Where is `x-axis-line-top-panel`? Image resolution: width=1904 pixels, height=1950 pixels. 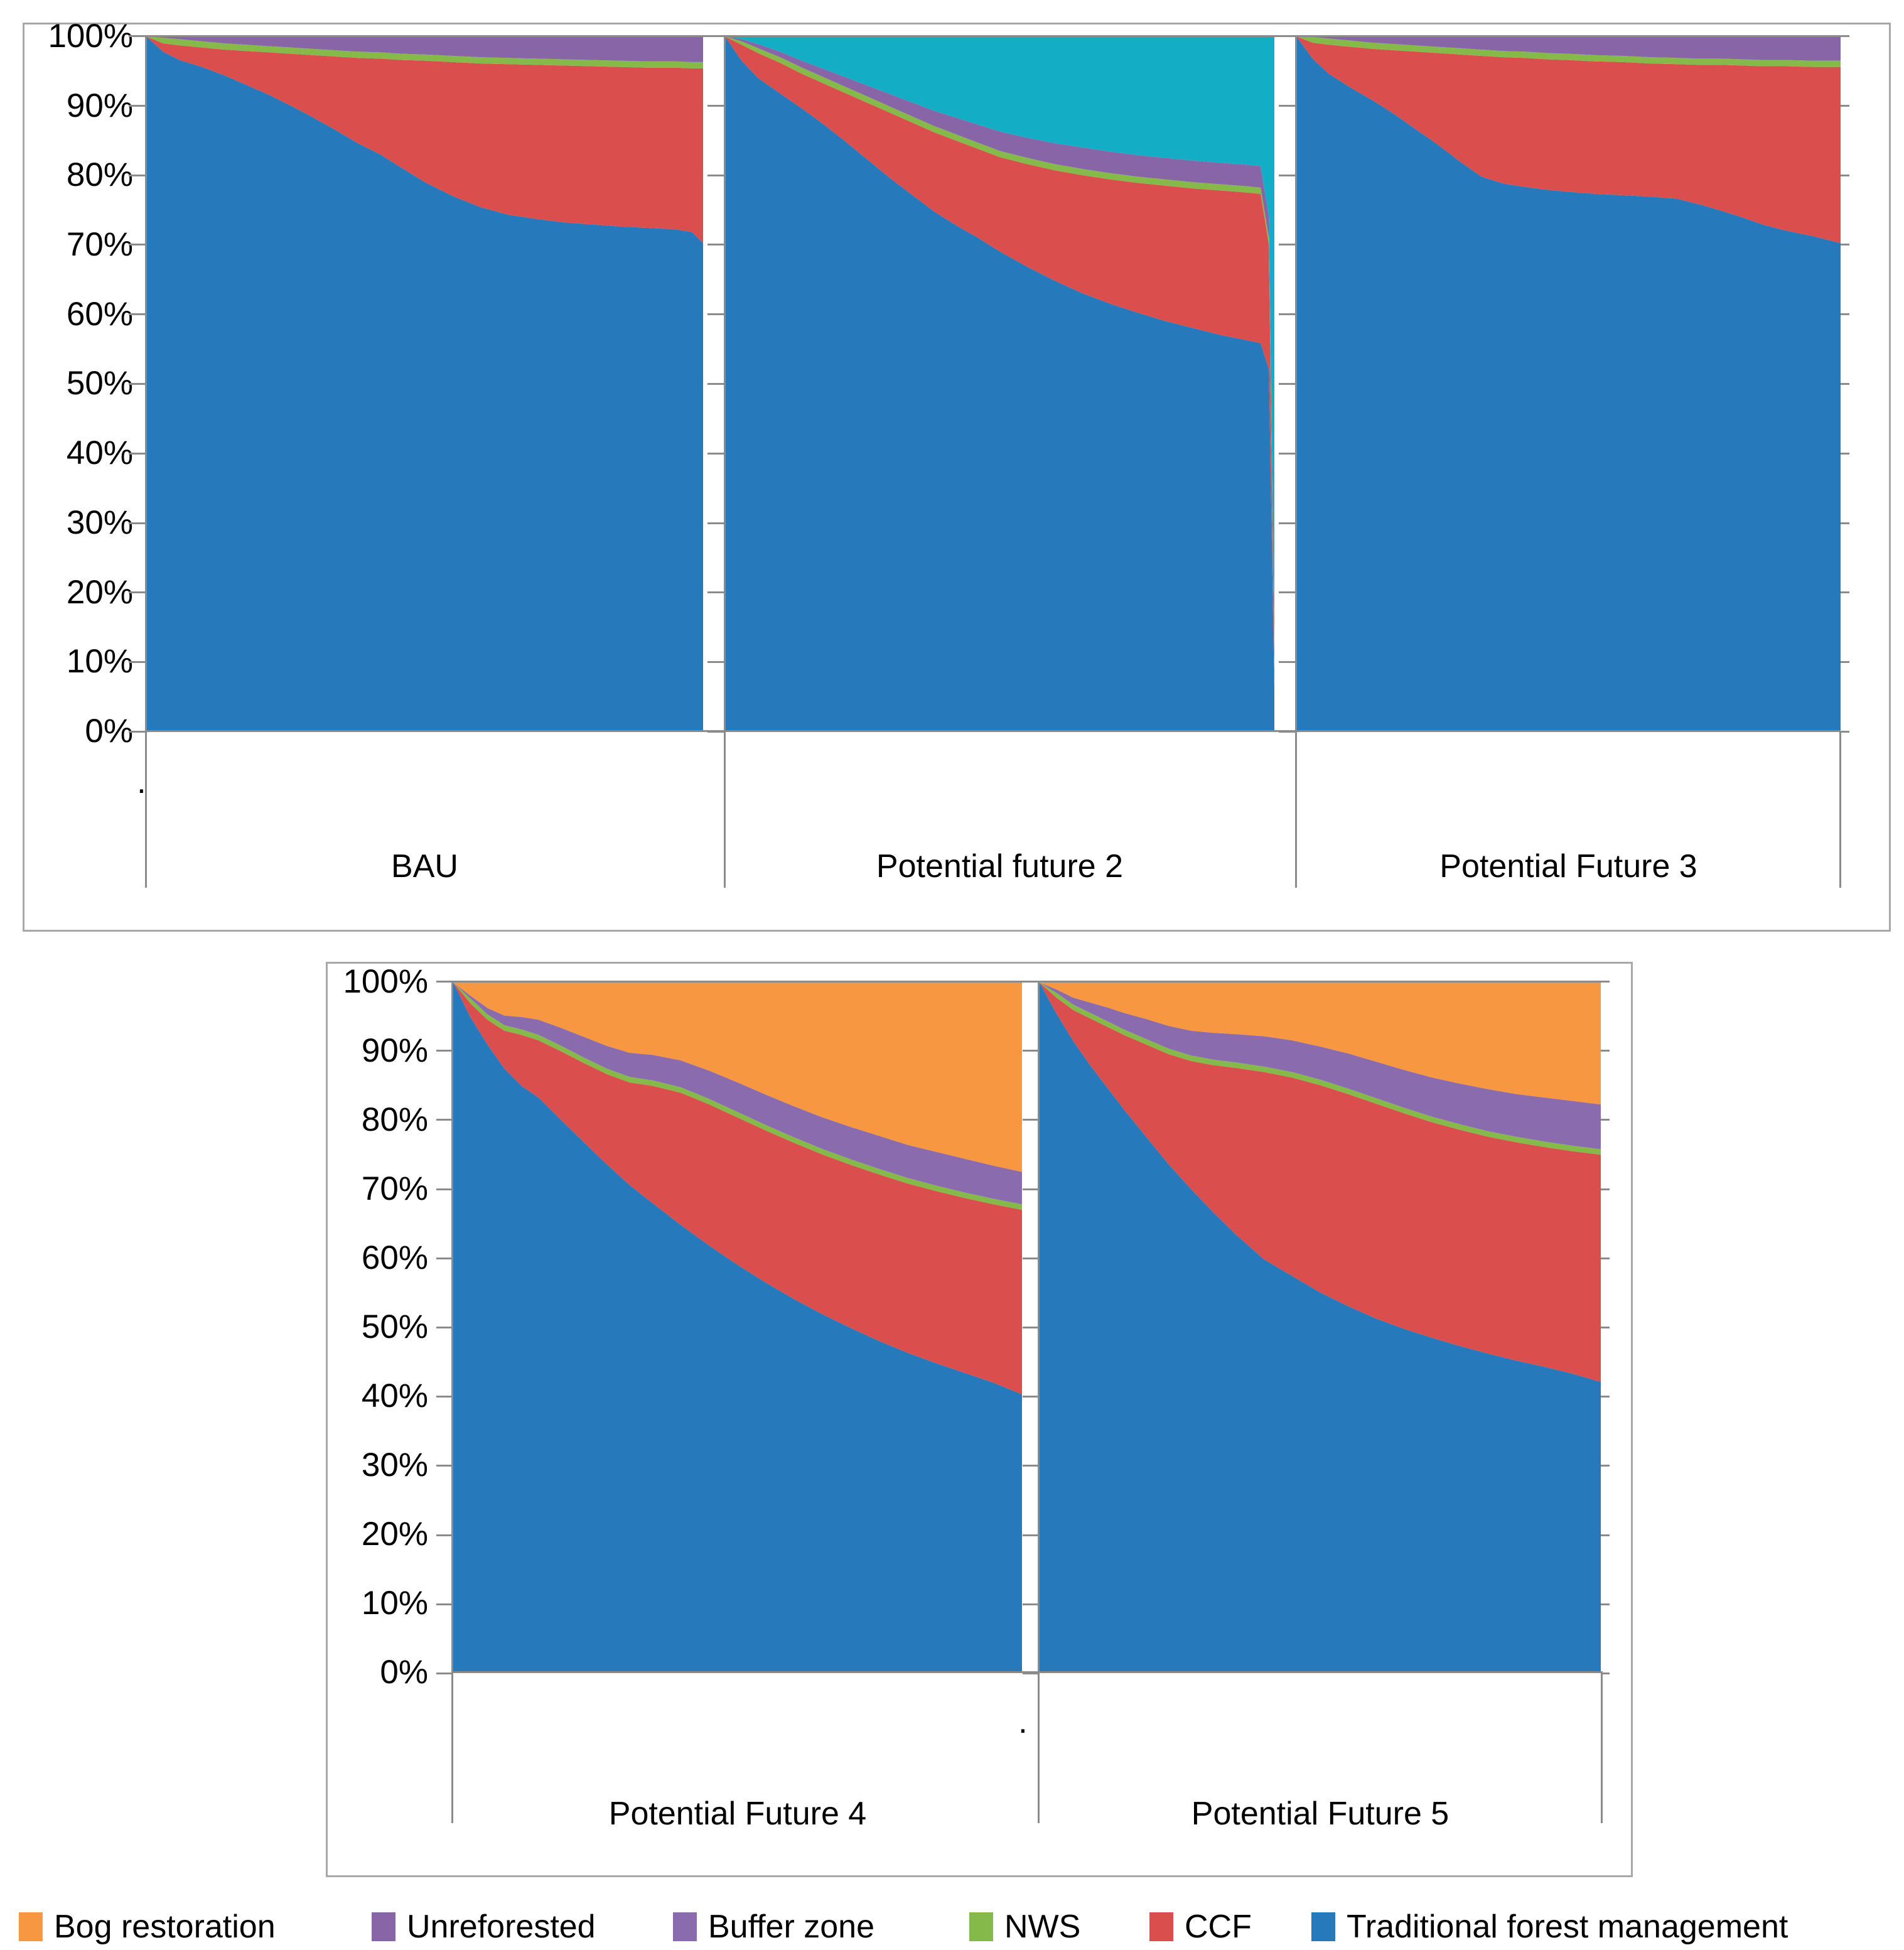
x-axis-line-top-panel is located at coordinates (993, 731).